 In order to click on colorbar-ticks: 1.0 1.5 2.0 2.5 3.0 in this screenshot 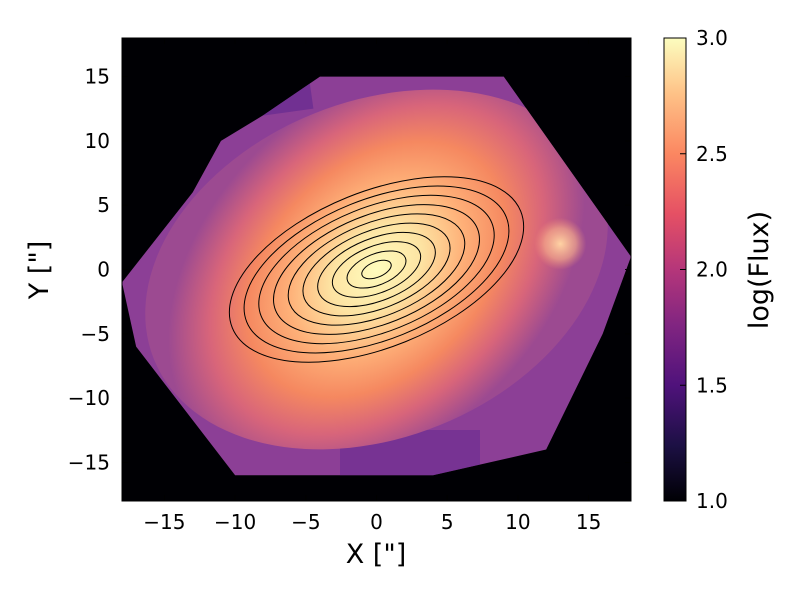, I will do `click(704, 269)`.